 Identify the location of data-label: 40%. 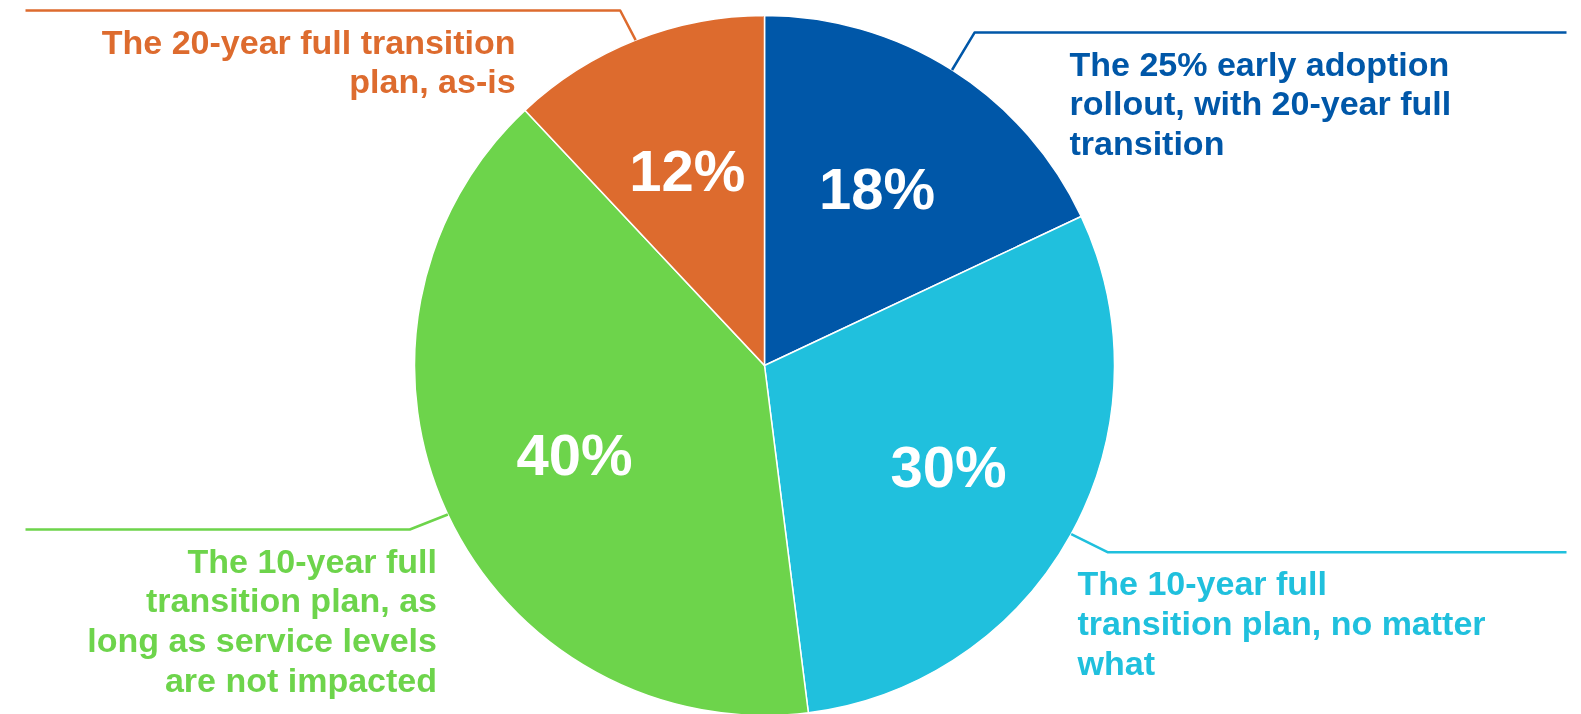
(574, 455).